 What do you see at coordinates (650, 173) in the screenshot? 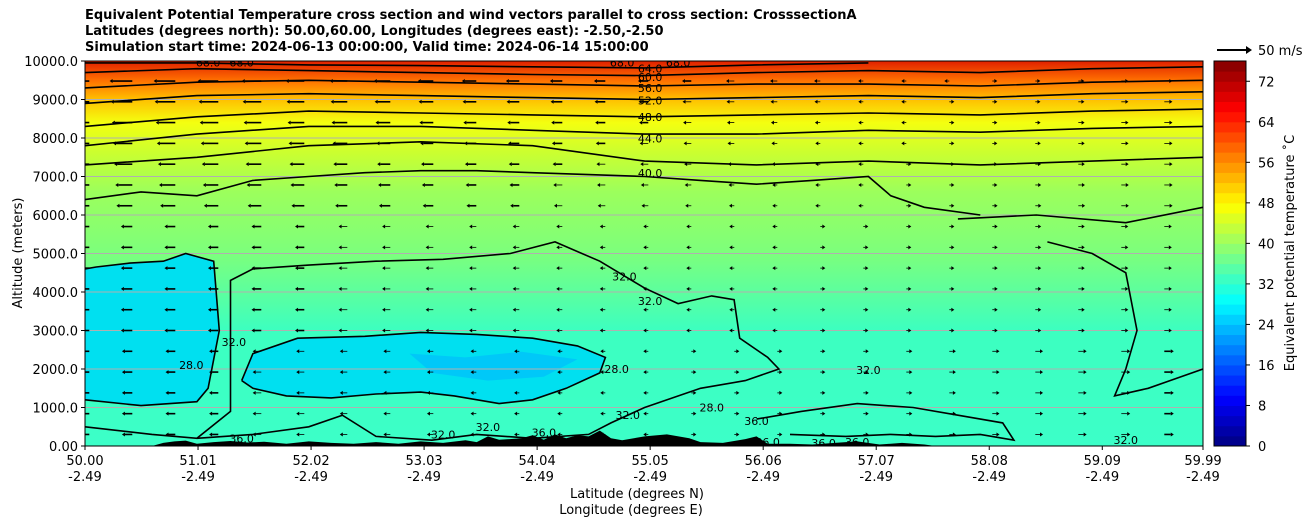
I see `contour-label: 40.0` at bounding box center [650, 173].